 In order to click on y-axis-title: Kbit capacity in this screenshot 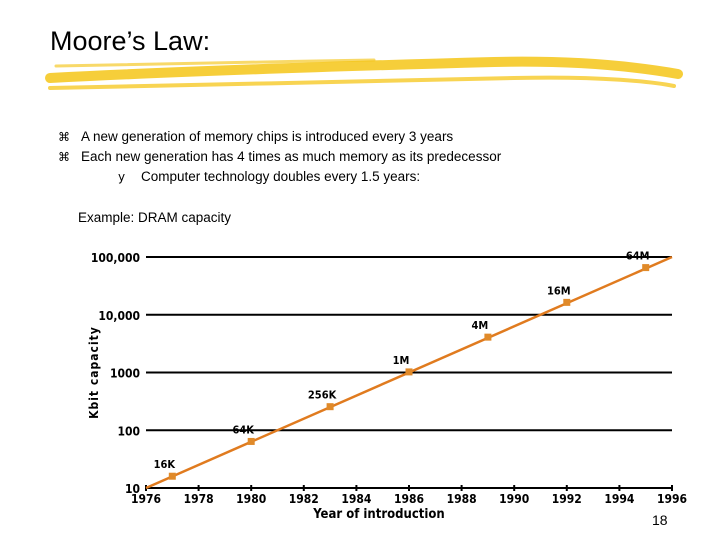, I will do `click(94, 372)`.